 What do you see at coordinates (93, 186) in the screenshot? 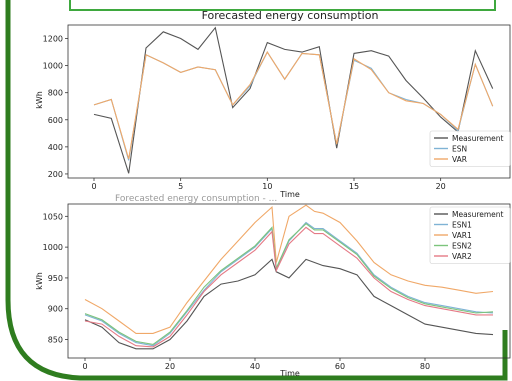
I see `chart1-x-tick-label: 0` at bounding box center [93, 186].